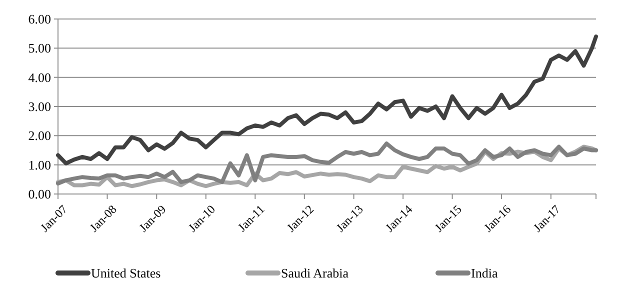 The height and width of the screenshot is (296, 626). I want to click on y-tick-label: 3.00, so click(39, 106).